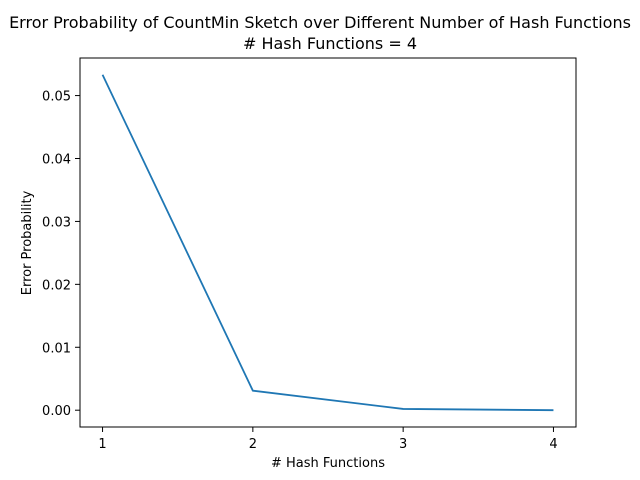 Image resolution: width=640 pixels, height=480 pixels. Describe the element at coordinates (56, 348) in the screenshot. I see `y-tick-label: 0.01` at that location.